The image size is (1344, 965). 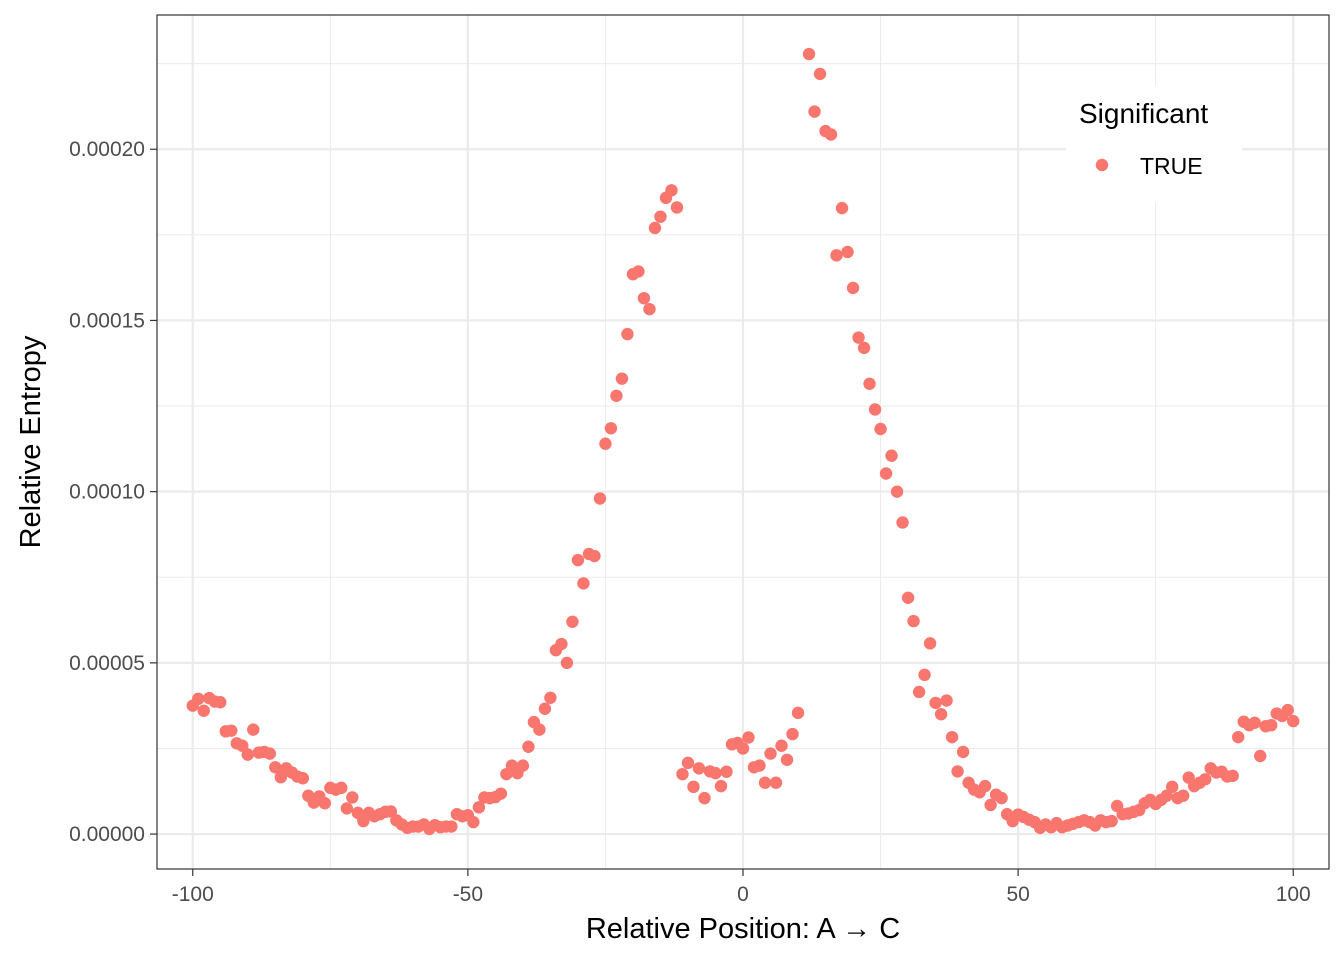 I want to click on x-tick-label: 100, so click(x=1293, y=894).